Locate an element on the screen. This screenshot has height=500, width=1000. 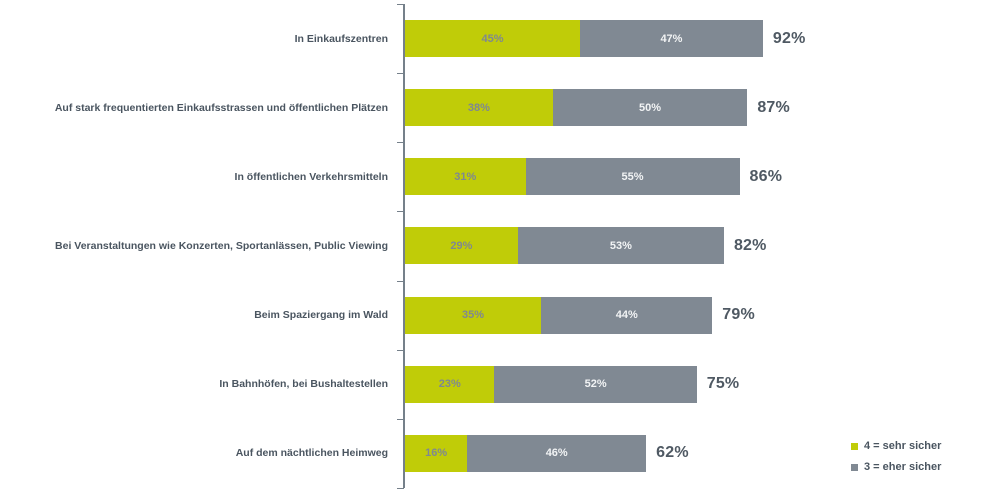
category-label: Auf dem nächtlichen Heimweg is located at coordinates (311, 453).